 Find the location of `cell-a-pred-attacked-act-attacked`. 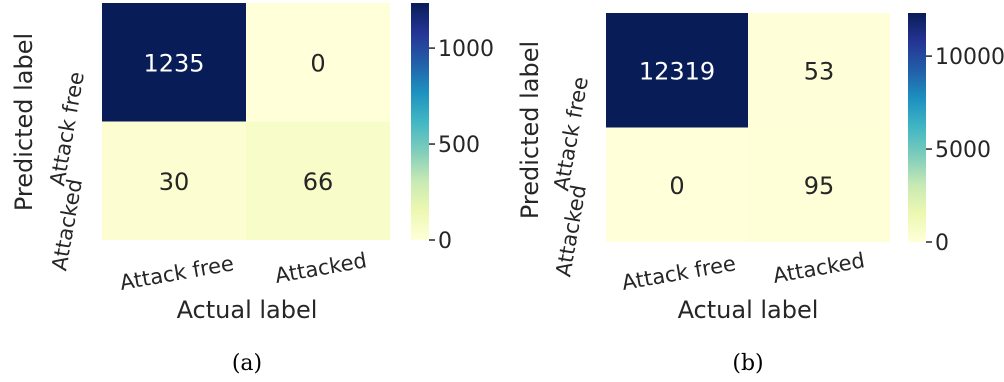

cell-a-pred-attacked-act-attacked is located at coordinates (318, 180).